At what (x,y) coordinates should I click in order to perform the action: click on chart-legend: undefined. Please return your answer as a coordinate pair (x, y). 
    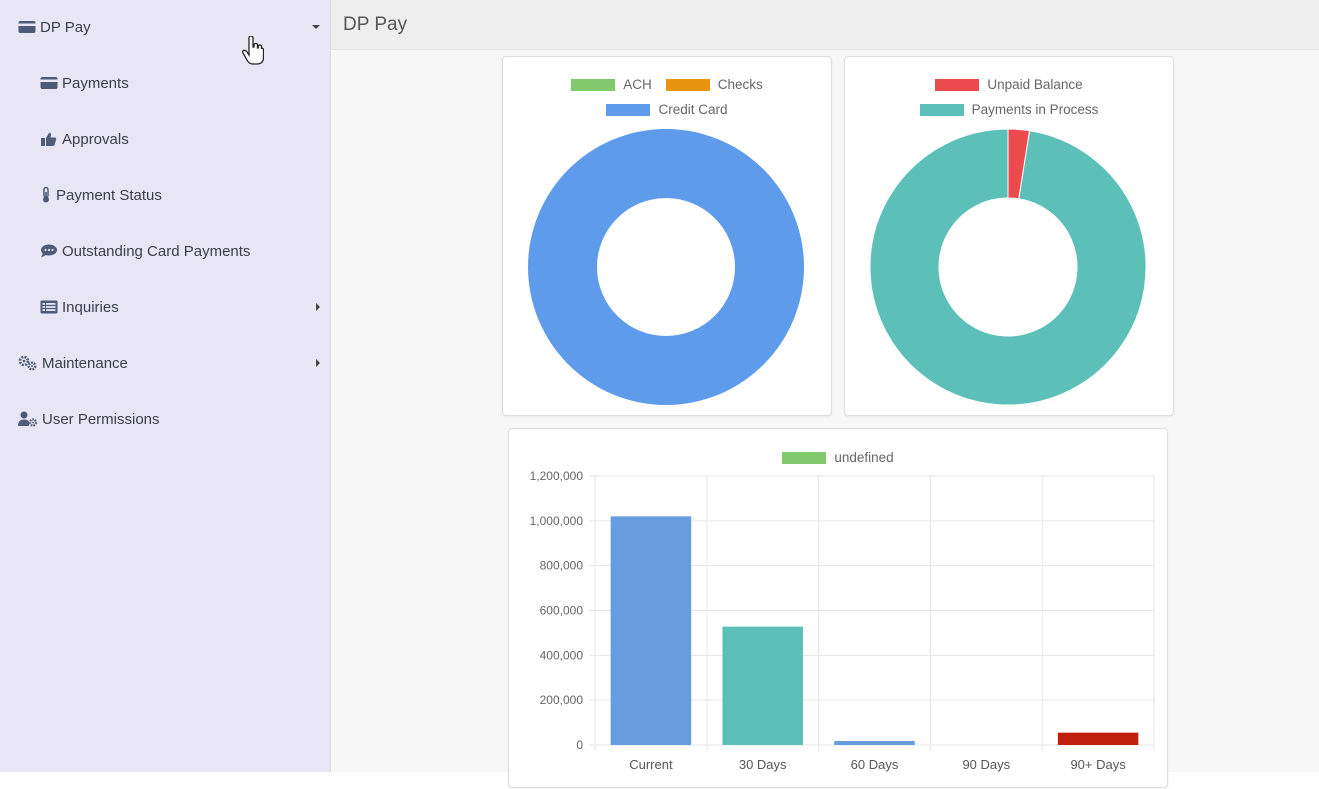
    Looking at the image, I should click on (838, 457).